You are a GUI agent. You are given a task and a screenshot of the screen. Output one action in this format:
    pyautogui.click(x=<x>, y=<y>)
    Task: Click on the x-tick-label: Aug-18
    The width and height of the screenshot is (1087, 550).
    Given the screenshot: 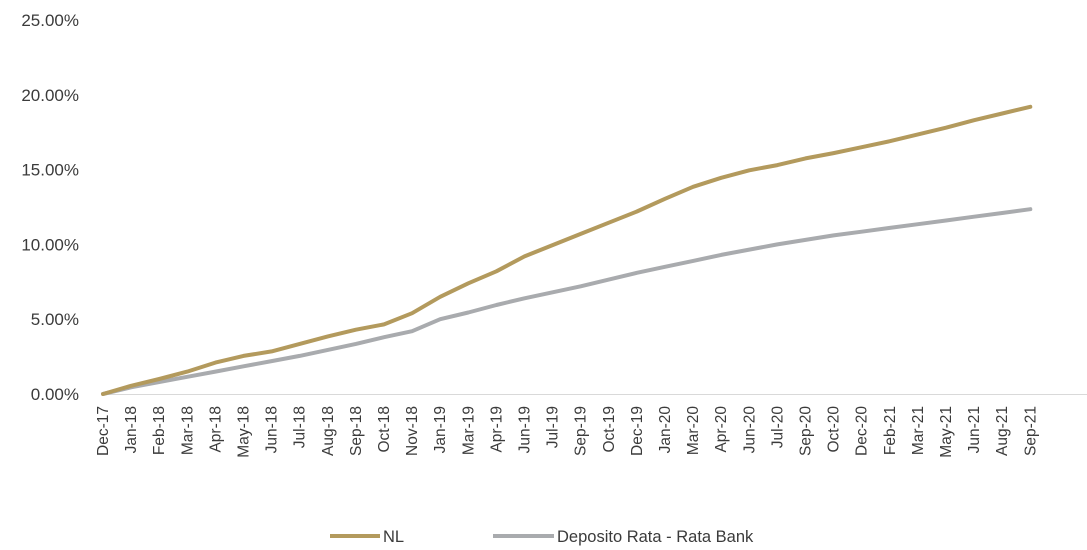 What is the action you would take?
    pyautogui.click(x=328, y=431)
    